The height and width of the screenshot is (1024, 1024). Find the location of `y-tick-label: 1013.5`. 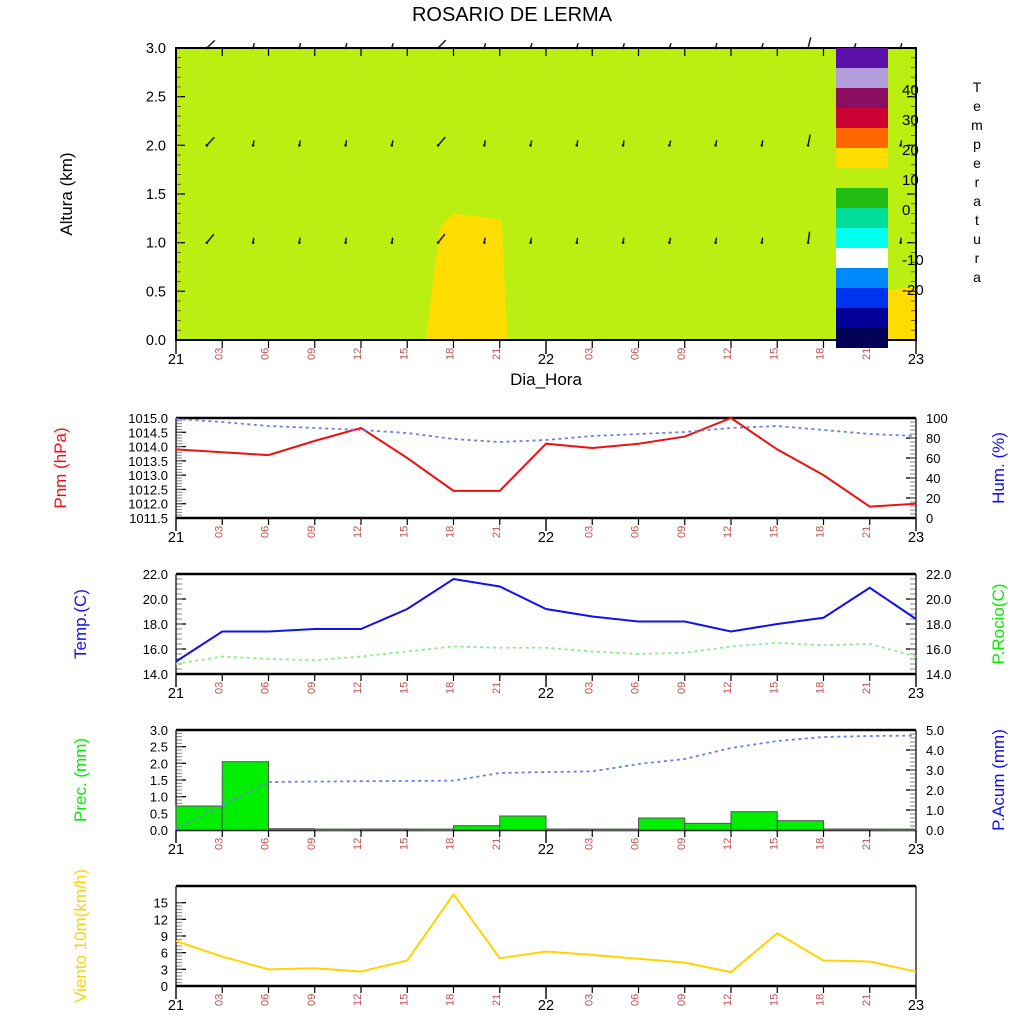

y-tick-label: 1013.5 is located at coordinates (148, 461).